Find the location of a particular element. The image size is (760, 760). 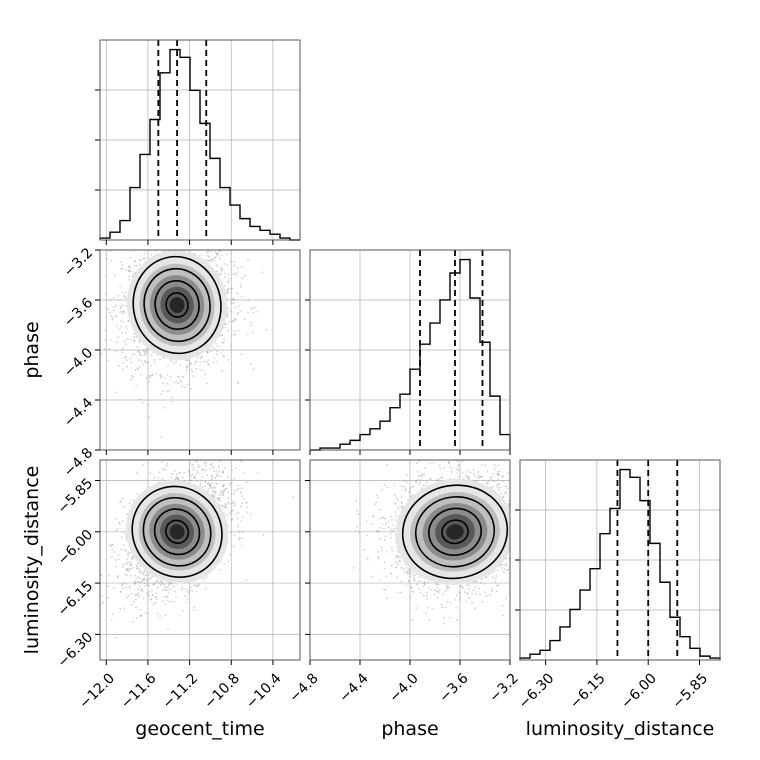

histogram-panel-luminosity_distance is located at coordinates (618, 560).